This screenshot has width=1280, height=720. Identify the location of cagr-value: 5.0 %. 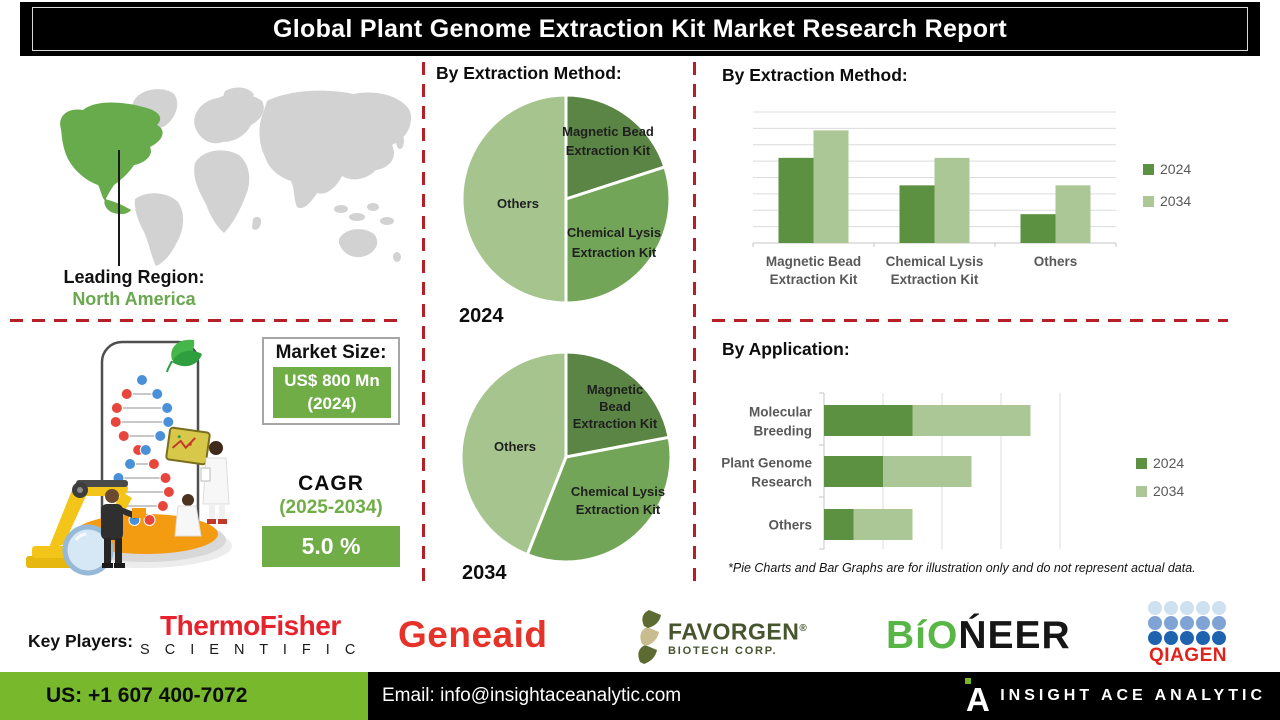
(331, 546).